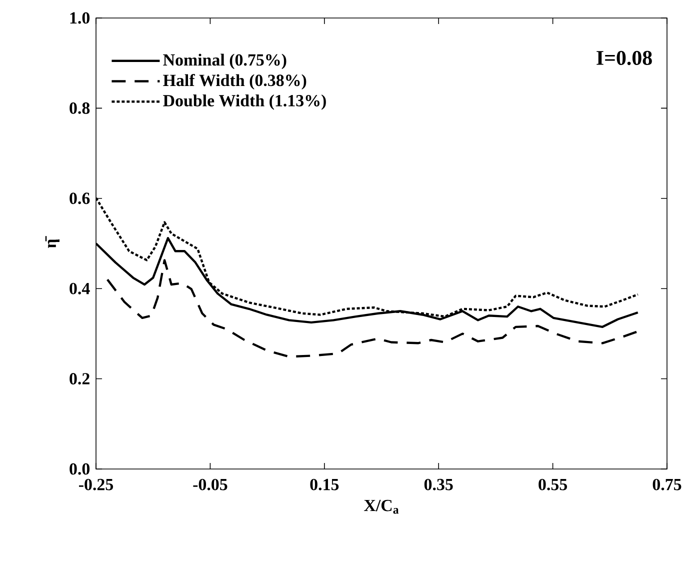  Describe the element at coordinates (552, 484) in the screenshot. I see `x-tick-label: 0.55` at that location.